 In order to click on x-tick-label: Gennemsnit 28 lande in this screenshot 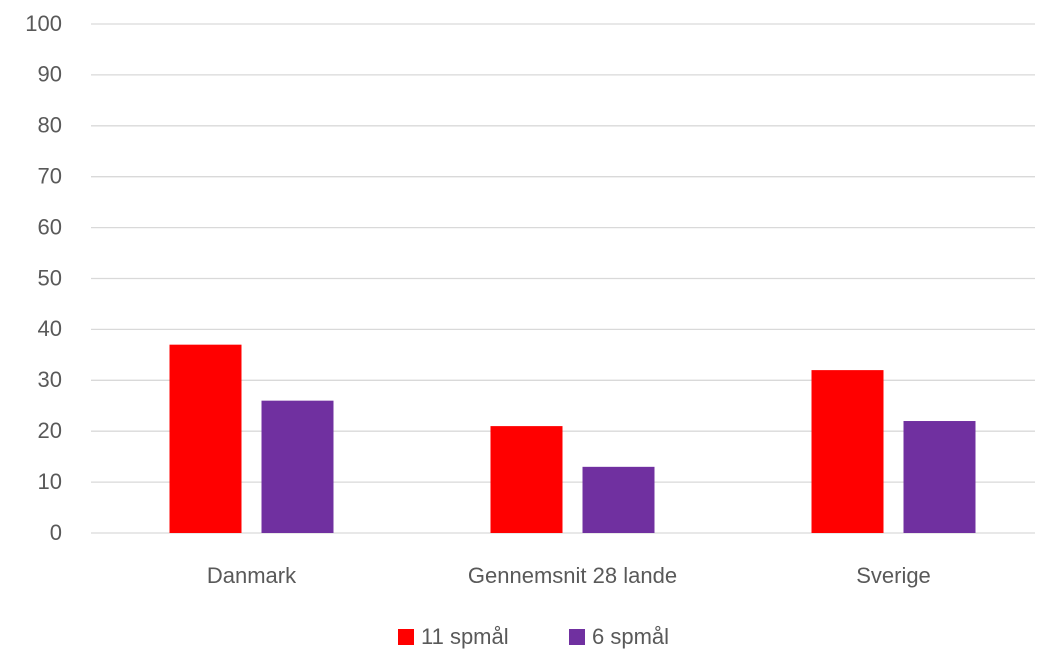, I will do `click(572, 575)`.